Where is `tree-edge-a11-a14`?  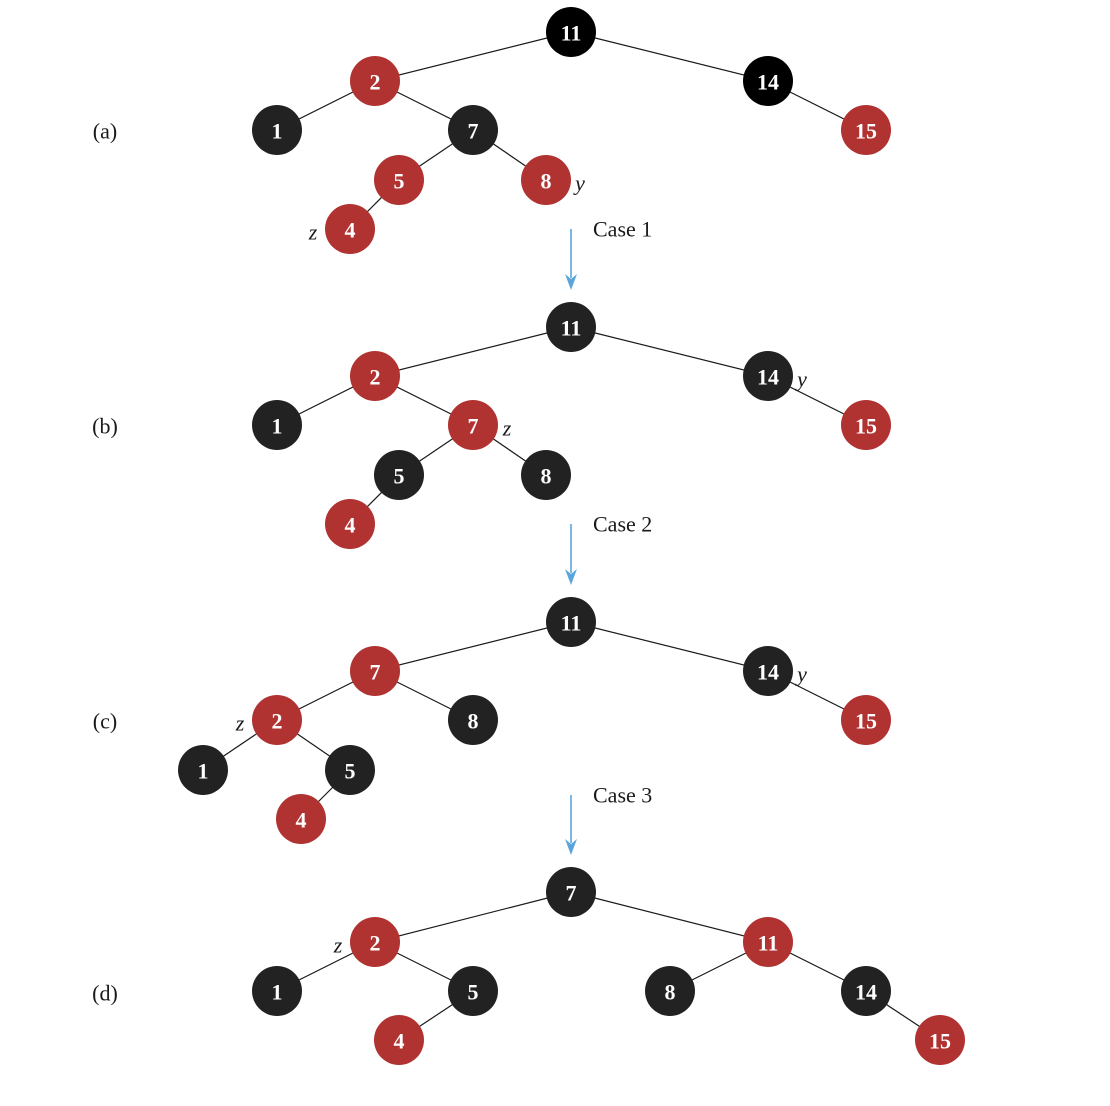 tree-edge-a11-a14 is located at coordinates (669, 56).